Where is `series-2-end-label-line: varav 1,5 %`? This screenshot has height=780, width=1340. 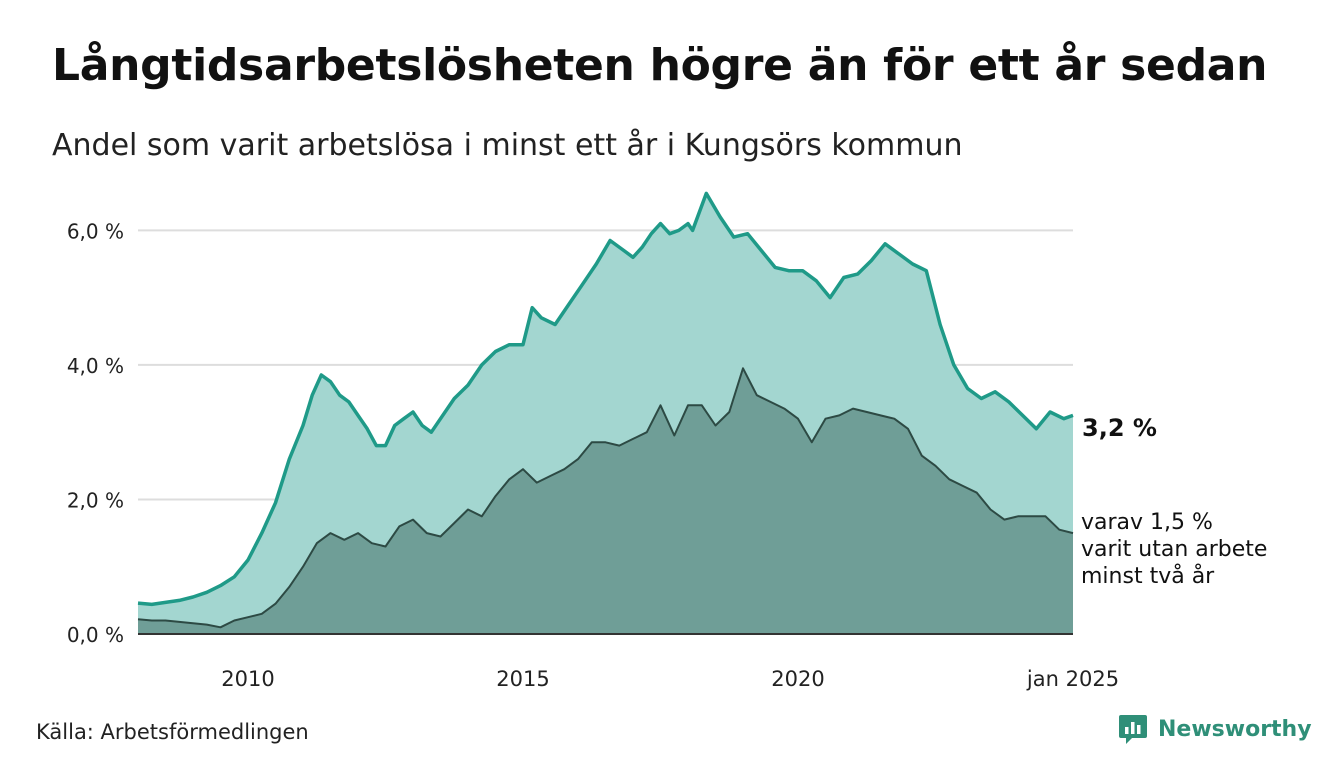
series-2-end-label-line: varav 1,5 % is located at coordinates (1147, 522).